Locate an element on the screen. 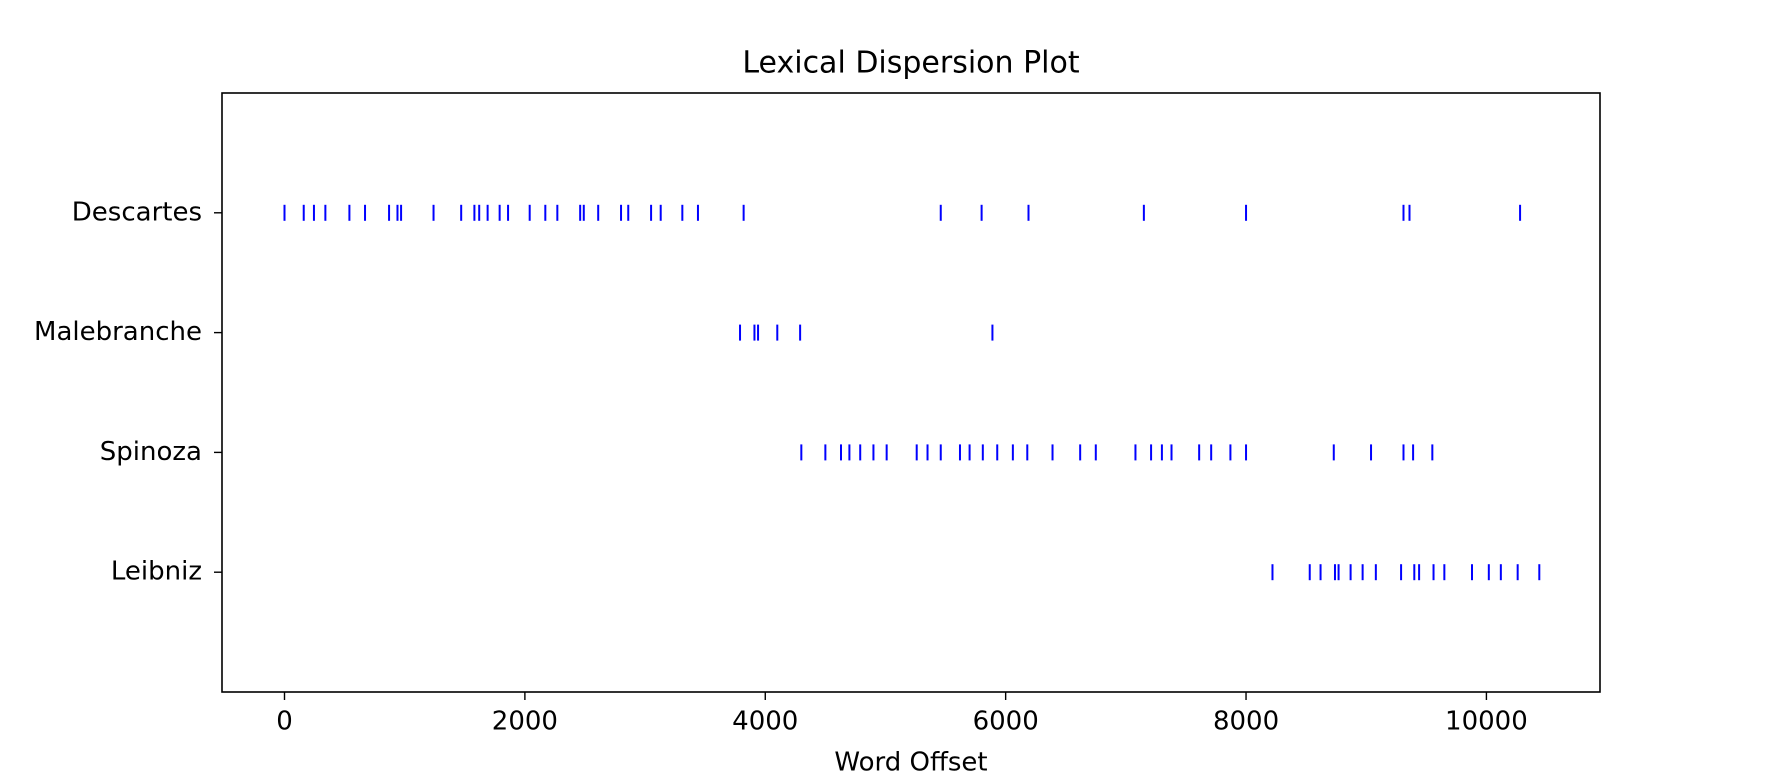  x-tick-label: 10000 is located at coordinates (1486, 722).